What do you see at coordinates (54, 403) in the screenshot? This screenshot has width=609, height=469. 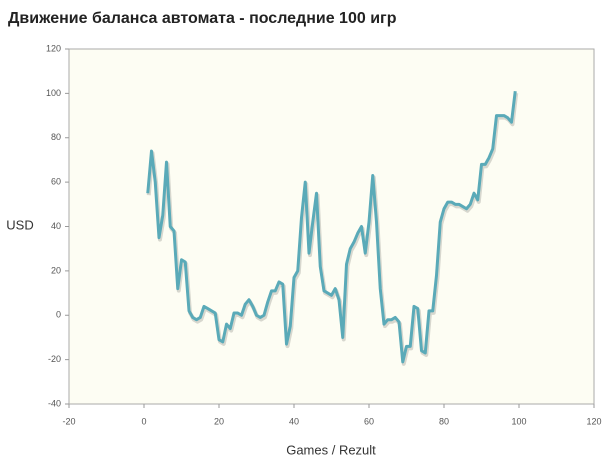 I see `y-tick-label: -40` at bounding box center [54, 403].